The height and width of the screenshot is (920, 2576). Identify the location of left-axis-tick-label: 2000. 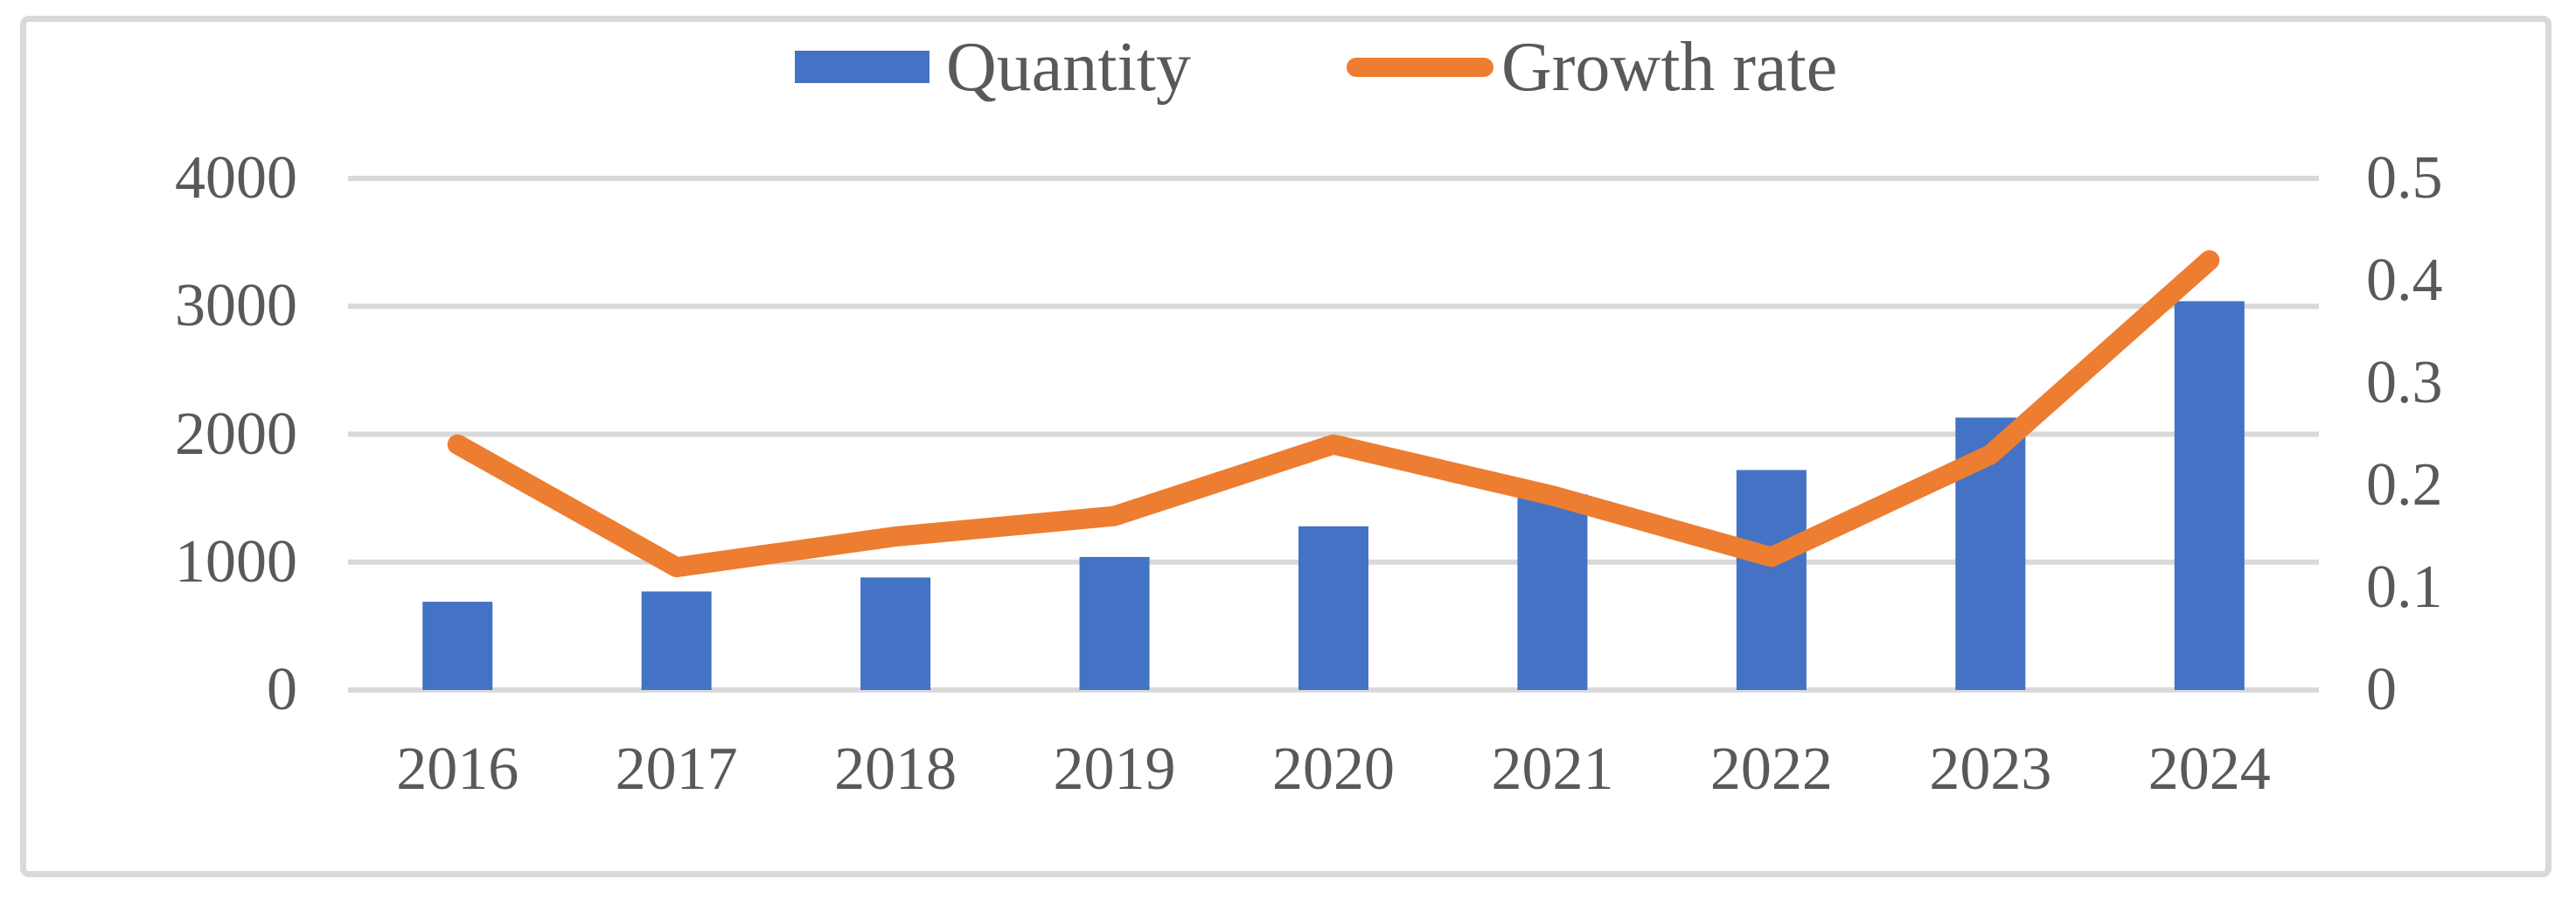
(236, 434).